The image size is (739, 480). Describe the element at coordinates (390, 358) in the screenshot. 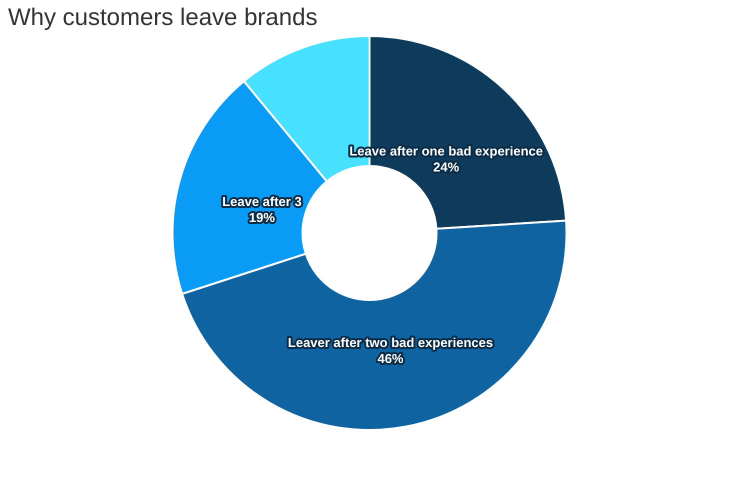

I see `data-label: 46%` at that location.